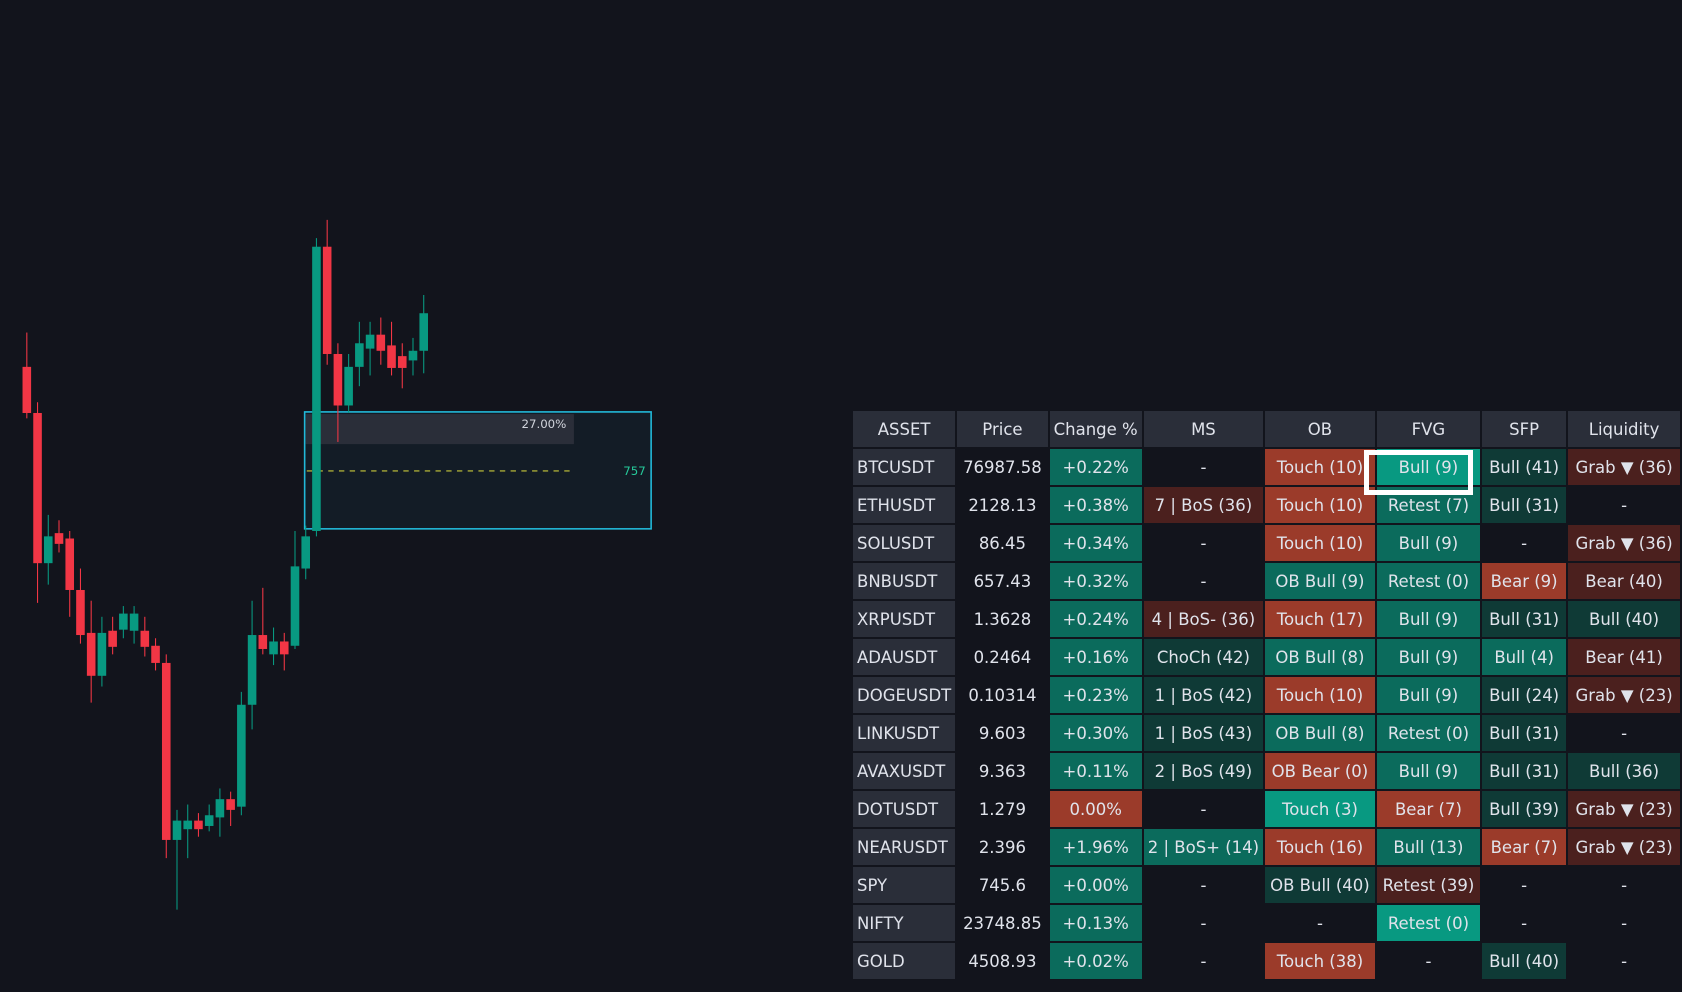 This screenshot has height=992, width=1682. I want to click on cell: +0.13%, so click(1095, 923).